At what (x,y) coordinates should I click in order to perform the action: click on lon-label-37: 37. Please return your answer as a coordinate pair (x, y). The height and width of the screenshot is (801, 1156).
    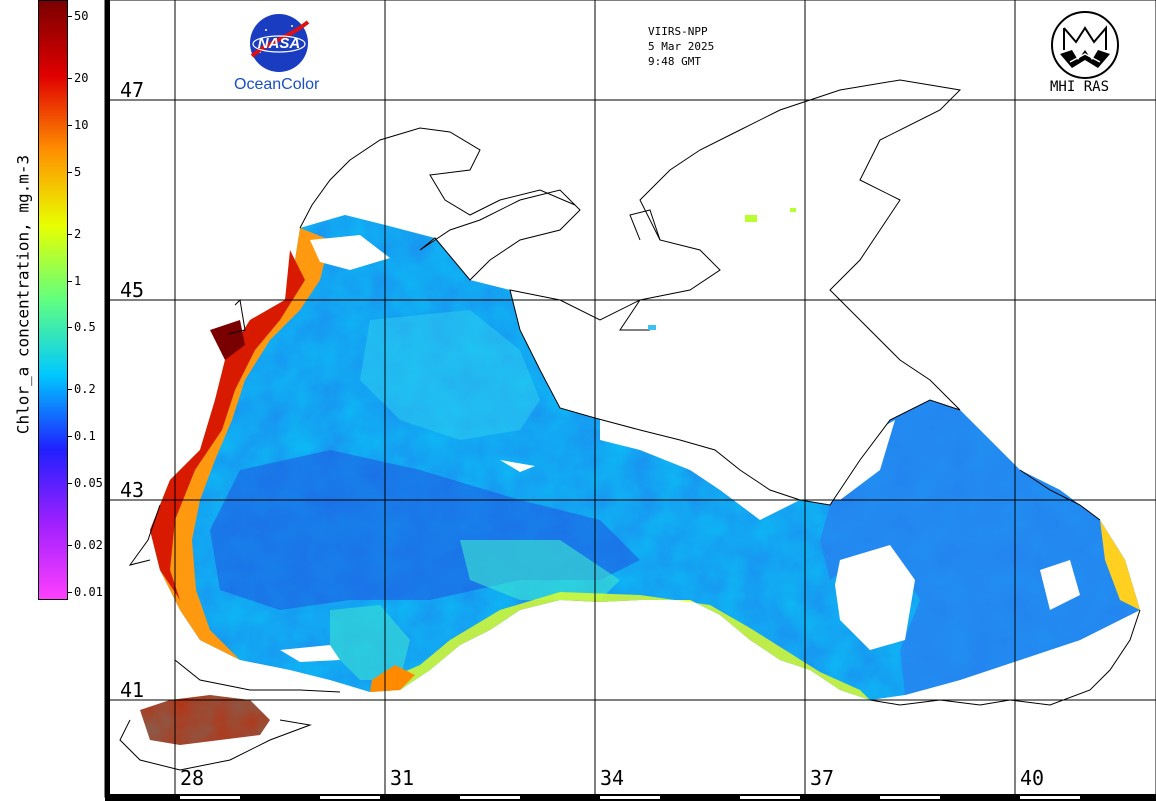
    Looking at the image, I should click on (822, 778).